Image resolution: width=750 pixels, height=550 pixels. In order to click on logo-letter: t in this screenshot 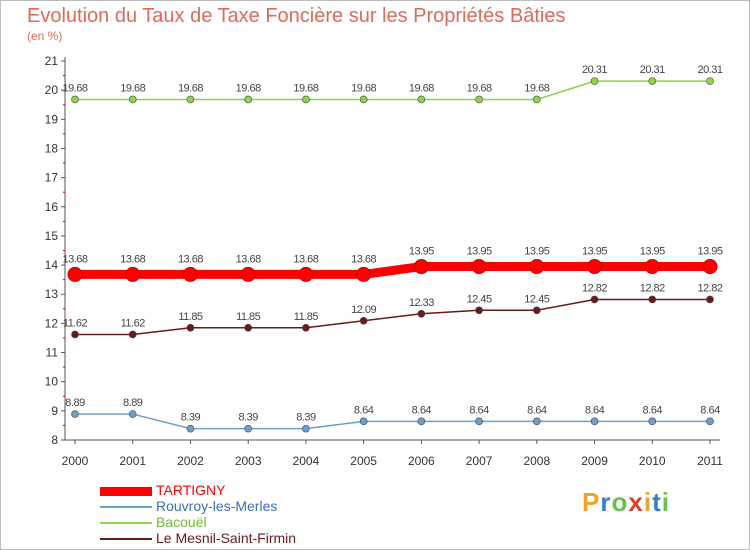, I will do `click(657, 502)`.